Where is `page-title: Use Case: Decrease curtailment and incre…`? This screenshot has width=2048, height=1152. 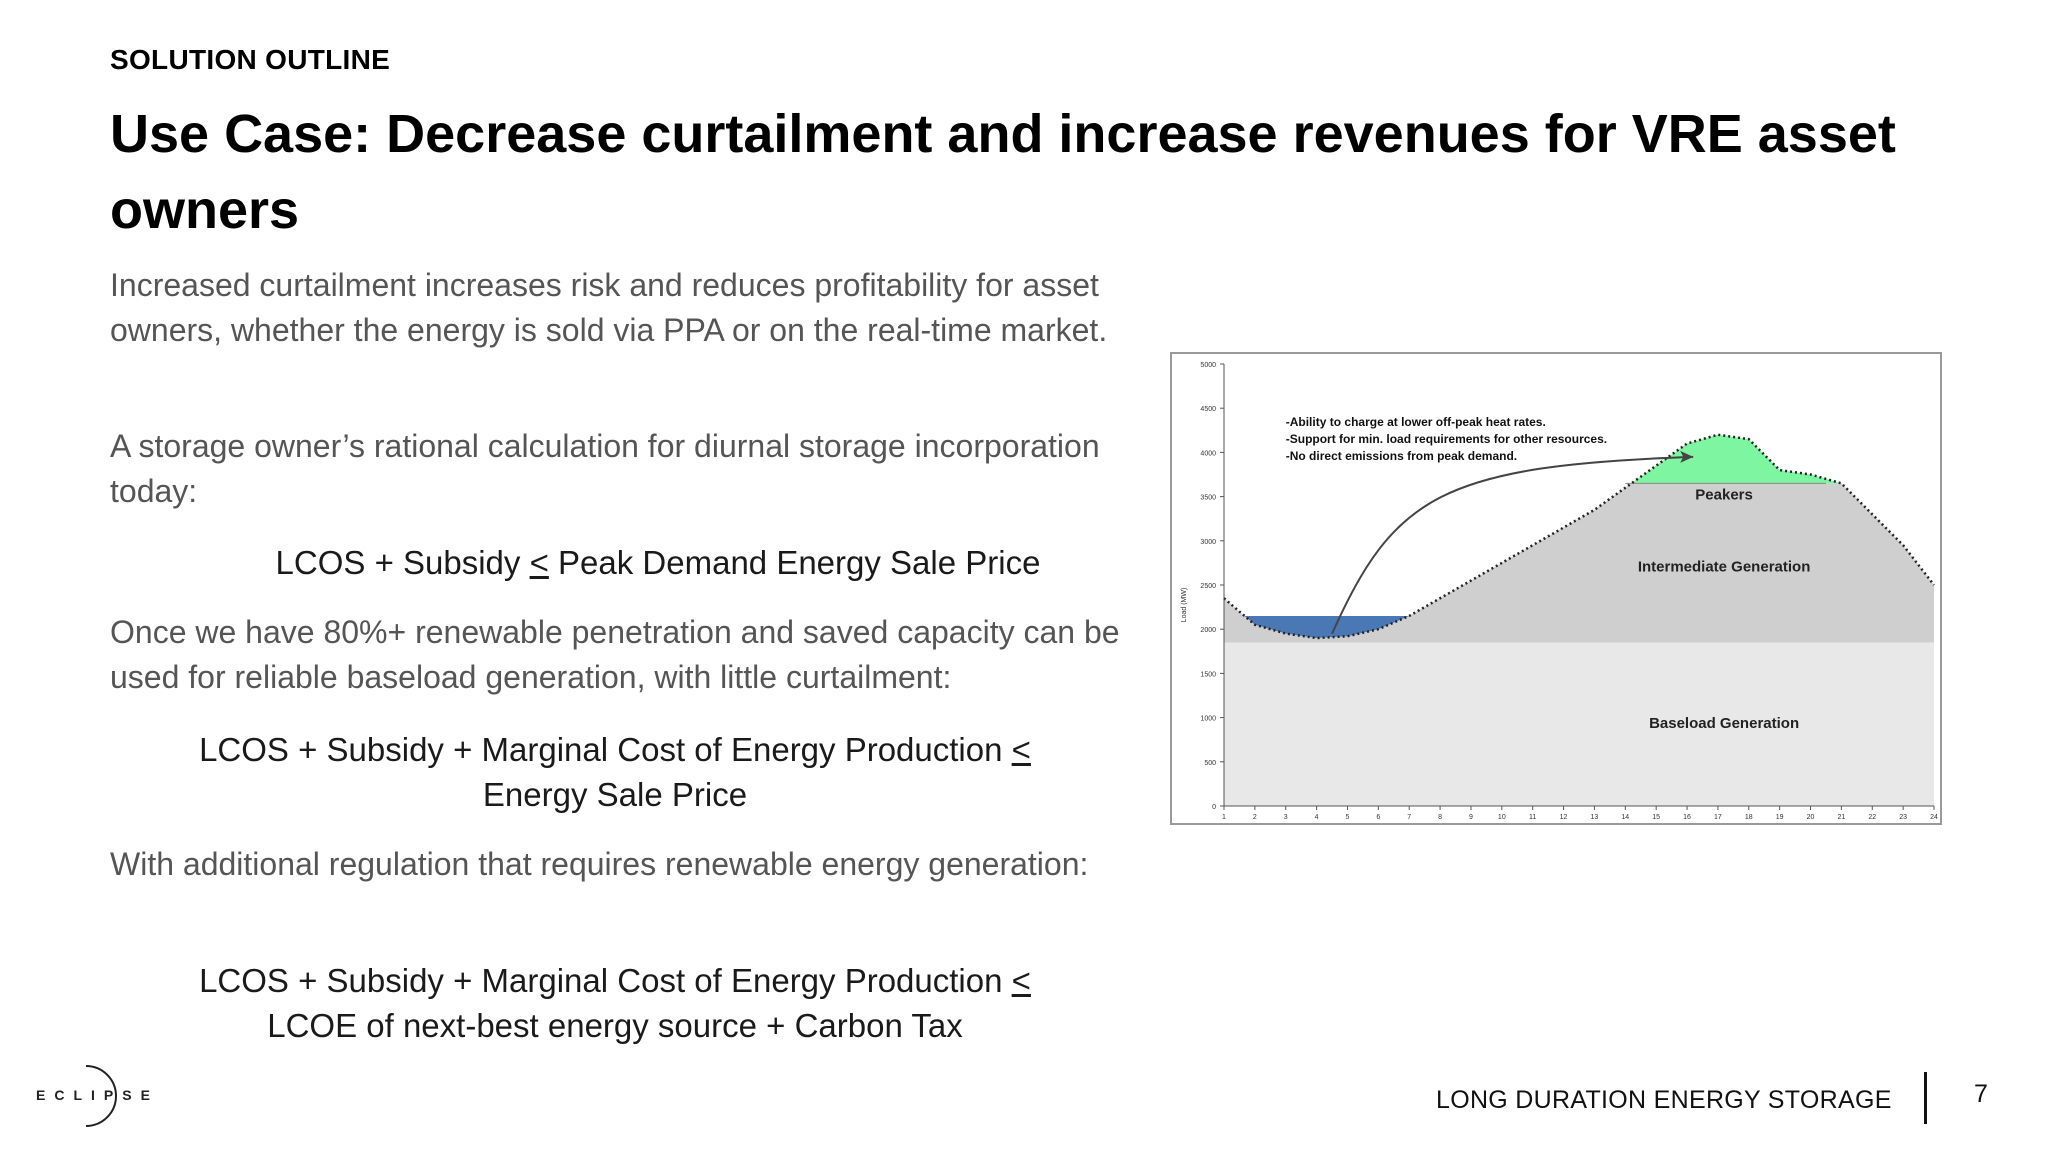
page-title: Use Case: Decrease curtailment and incre… is located at coordinates (1003, 172).